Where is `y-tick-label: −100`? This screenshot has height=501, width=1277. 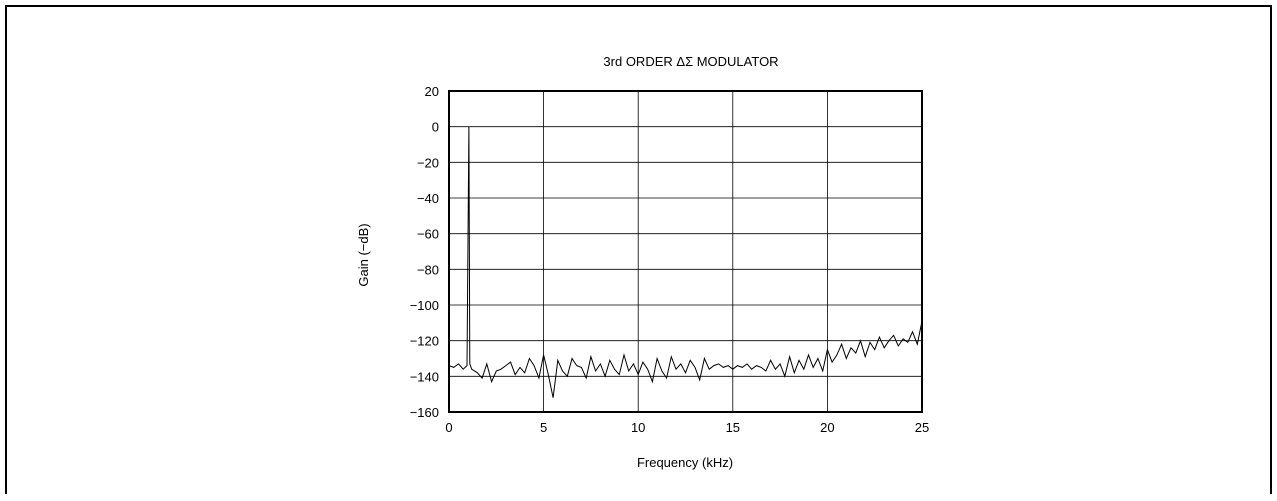
y-tick-label: −100 is located at coordinates (424, 305).